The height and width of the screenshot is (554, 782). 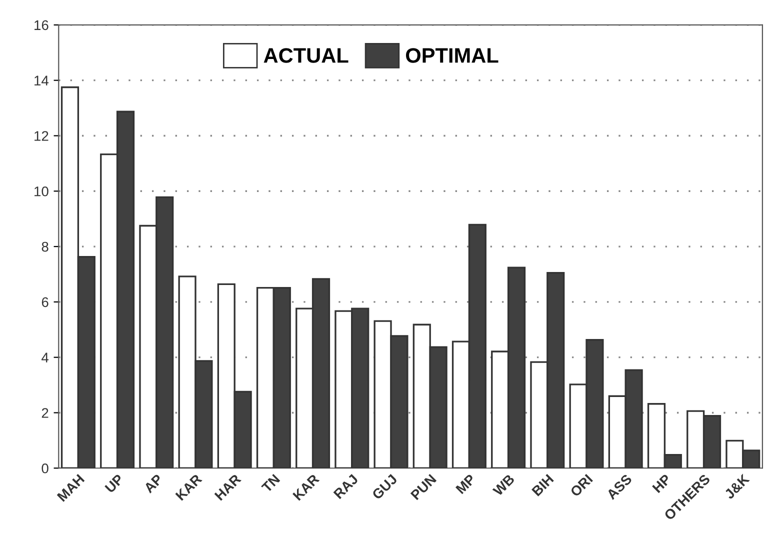 I want to click on x-tick-label: BIH, so click(x=543, y=485).